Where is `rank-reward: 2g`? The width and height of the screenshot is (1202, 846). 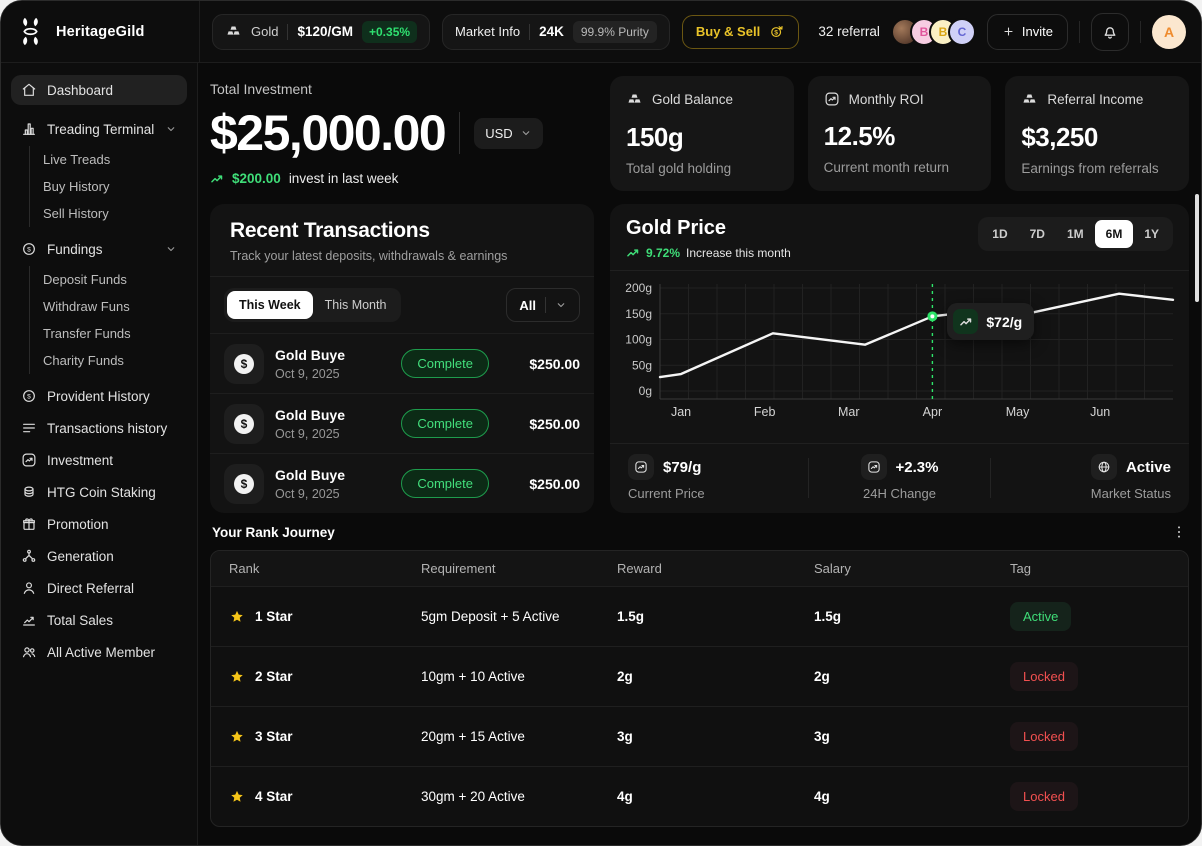 rank-reward: 2g is located at coordinates (625, 676).